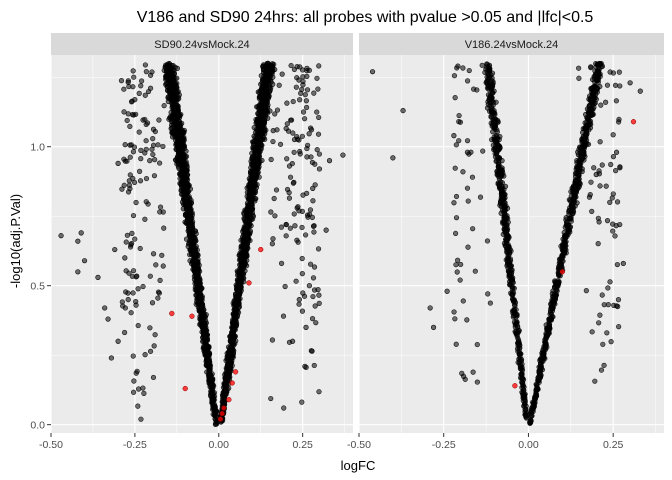 This screenshot has height=480, width=672. I want to click on highlight-point, so click(220, 419).